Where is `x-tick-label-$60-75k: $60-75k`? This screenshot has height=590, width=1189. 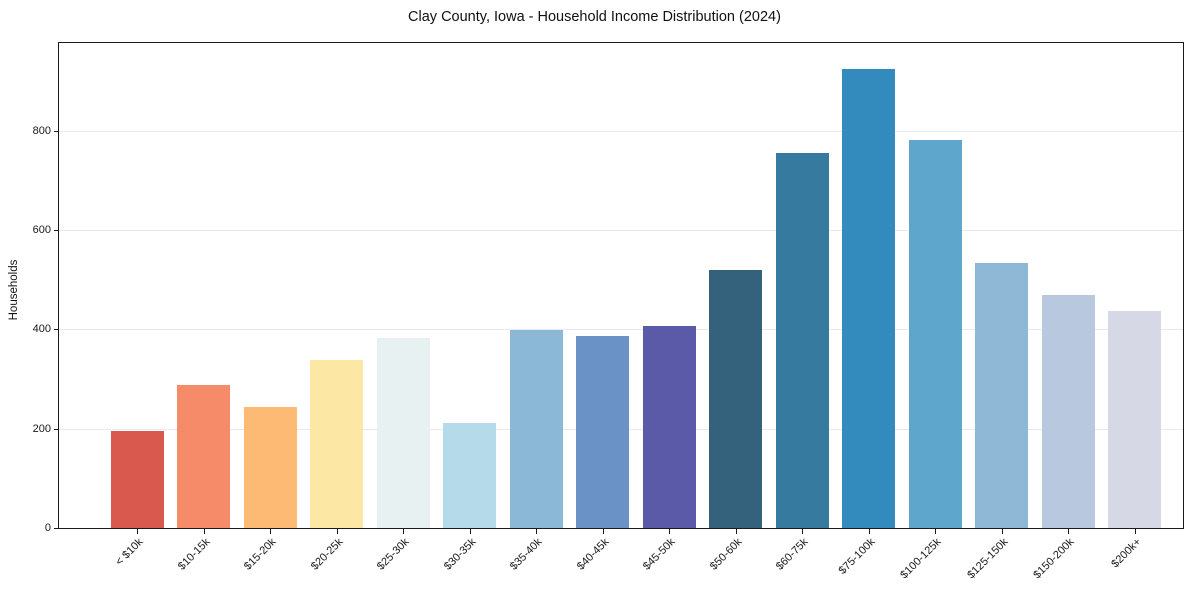
x-tick-label-$60-75k: $60-75k is located at coordinates (792, 554).